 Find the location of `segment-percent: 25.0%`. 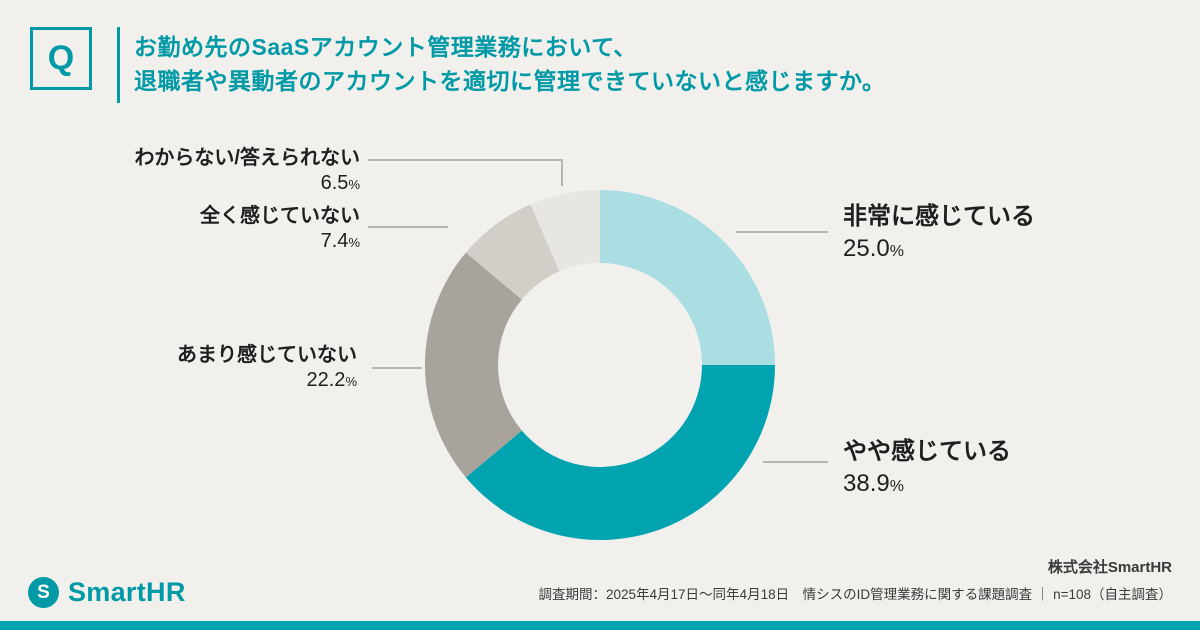

segment-percent: 25.0% is located at coordinates (939, 250).